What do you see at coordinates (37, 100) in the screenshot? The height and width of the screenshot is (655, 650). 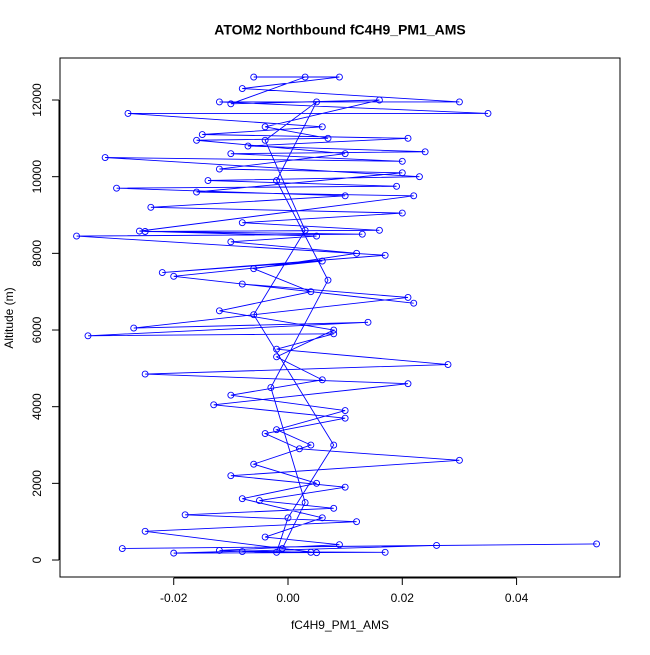 I see `y-tick-label: 12000` at bounding box center [37, 100].